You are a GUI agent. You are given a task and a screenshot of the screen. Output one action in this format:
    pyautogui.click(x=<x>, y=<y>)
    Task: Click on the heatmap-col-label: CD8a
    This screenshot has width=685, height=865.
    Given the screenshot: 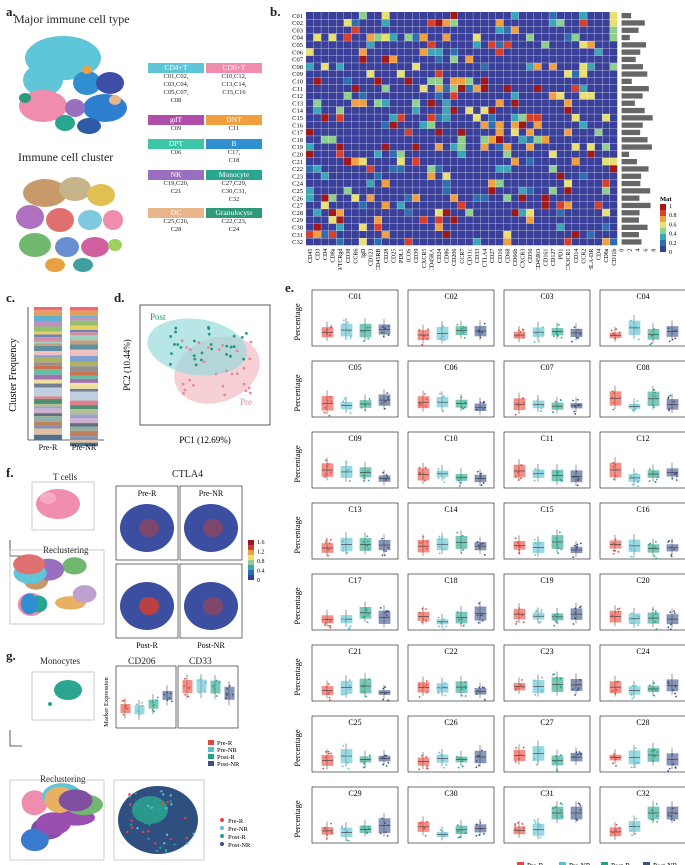 What is the action you would take?
    pyautogui.click(x=334, y=255)
    